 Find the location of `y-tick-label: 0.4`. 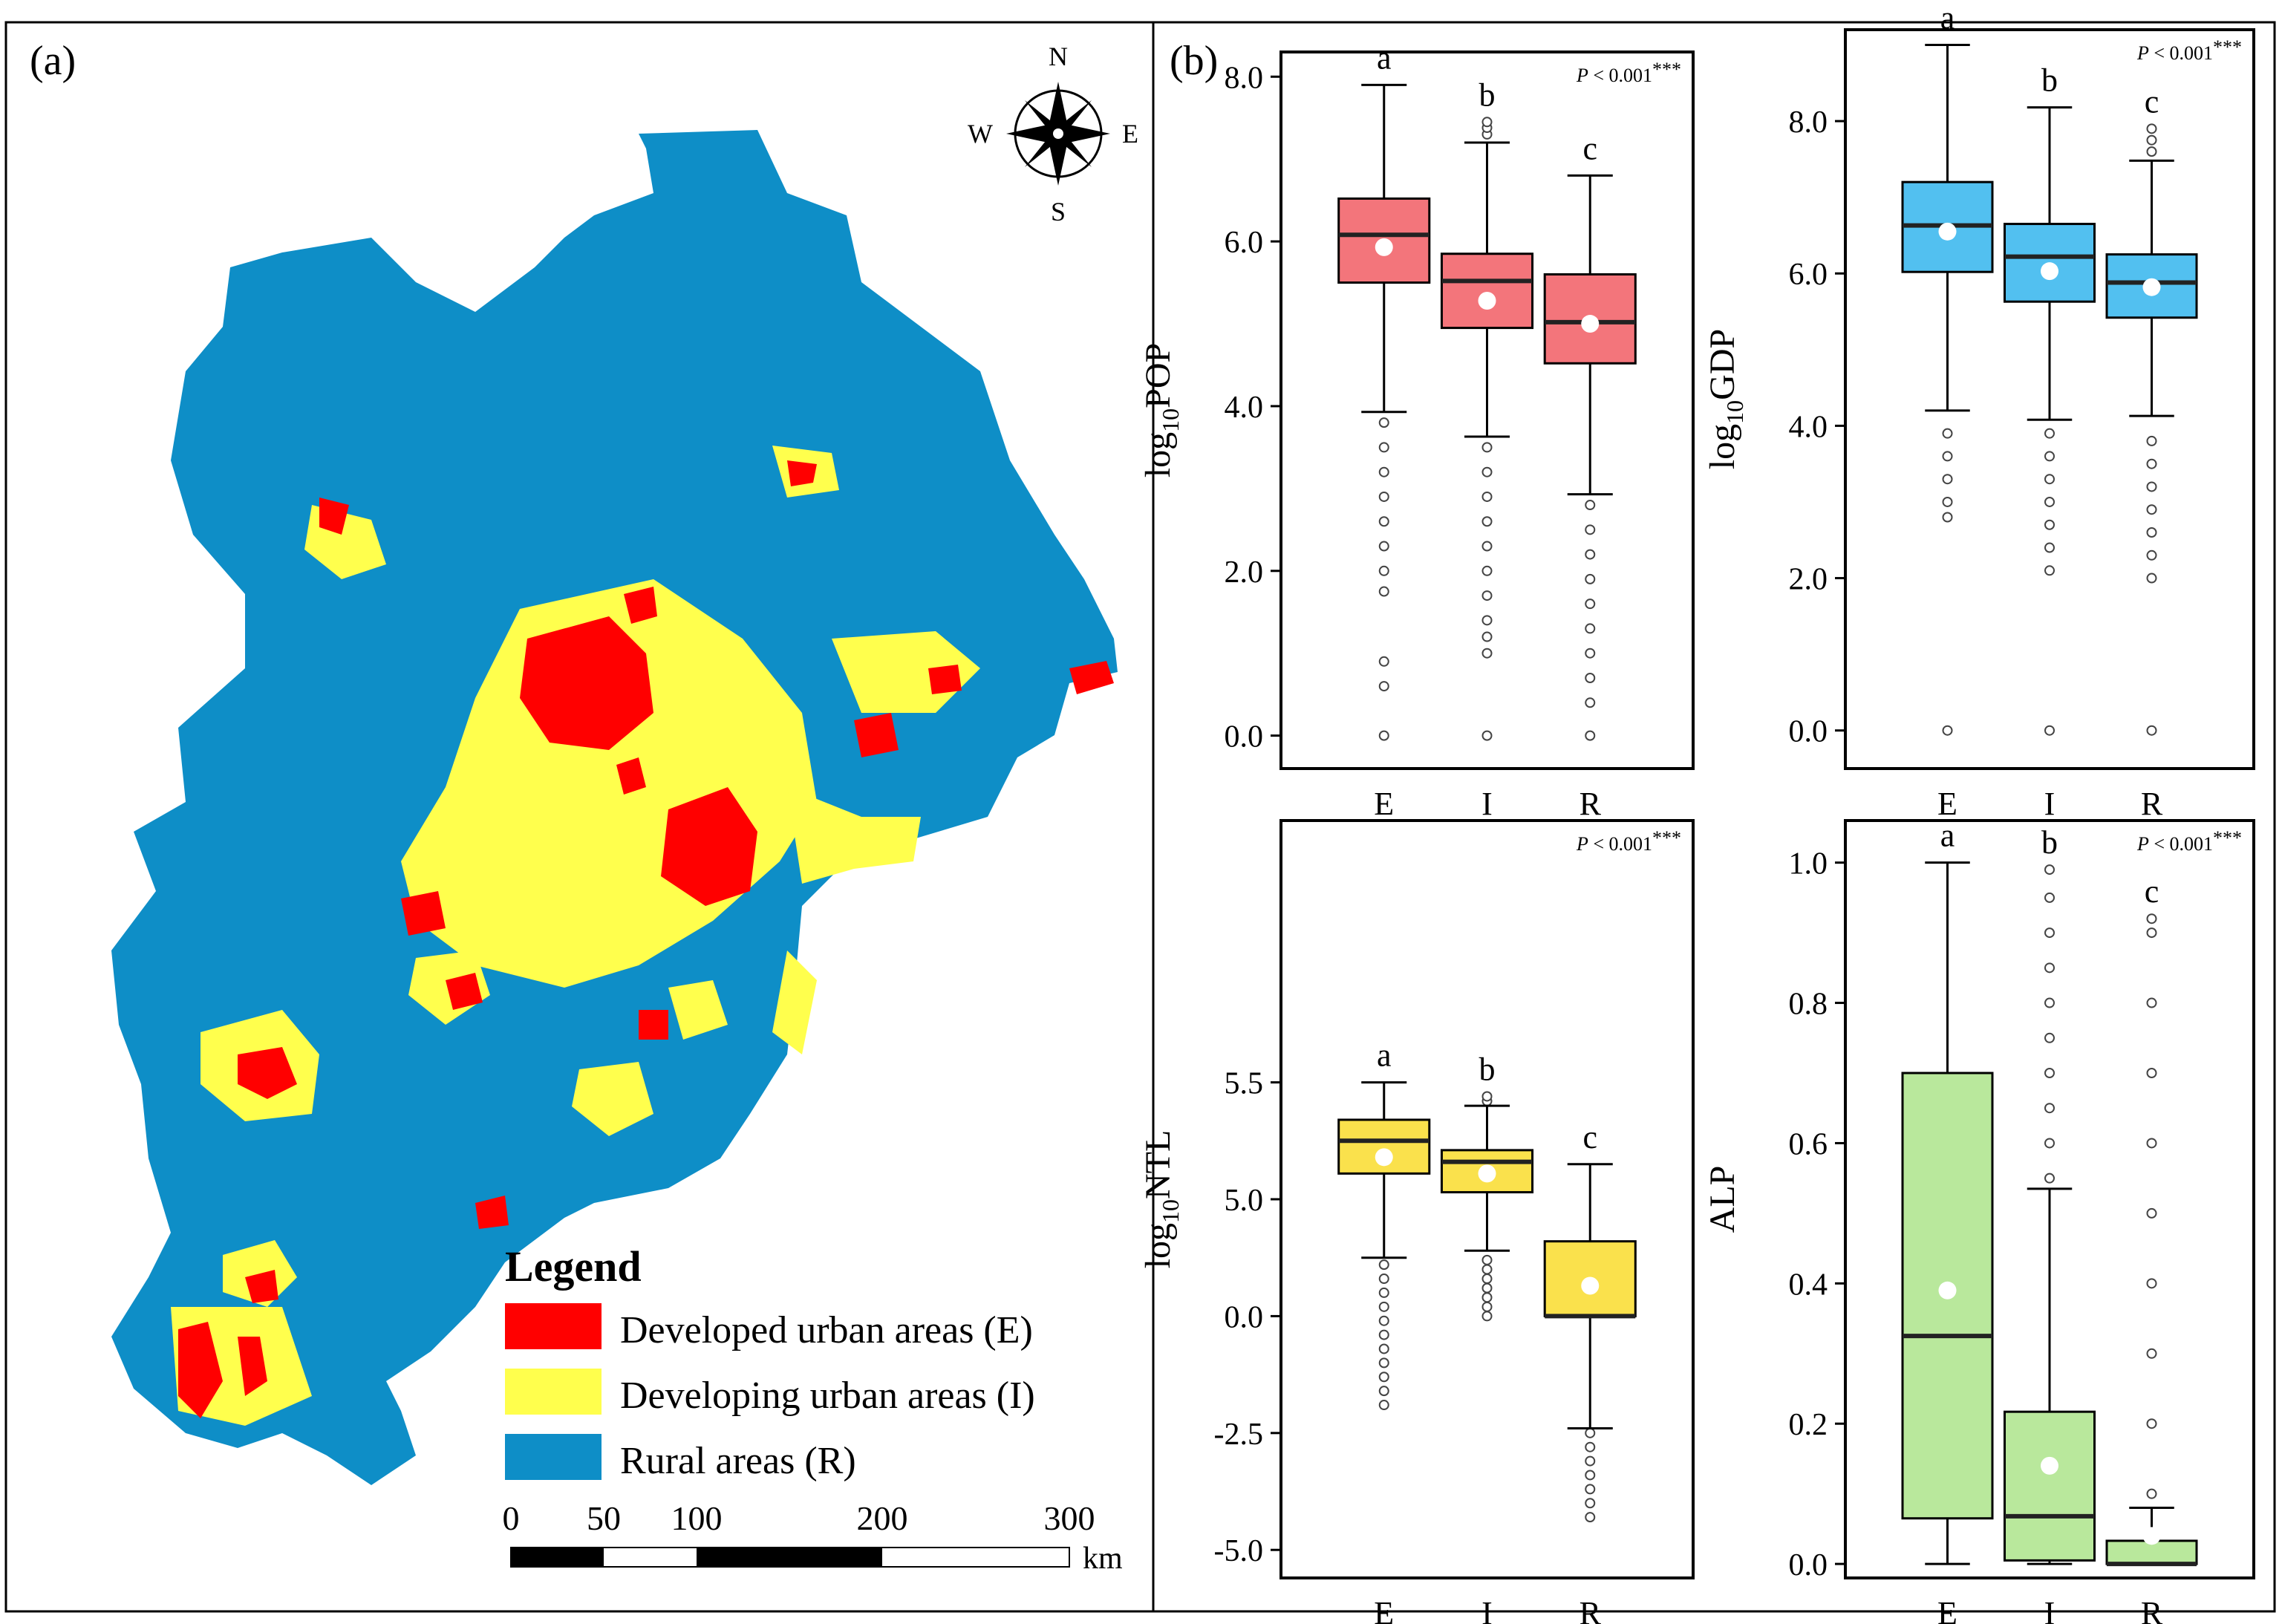

y-tick-label: 0.4 is located at coordinates (1808, 1285).